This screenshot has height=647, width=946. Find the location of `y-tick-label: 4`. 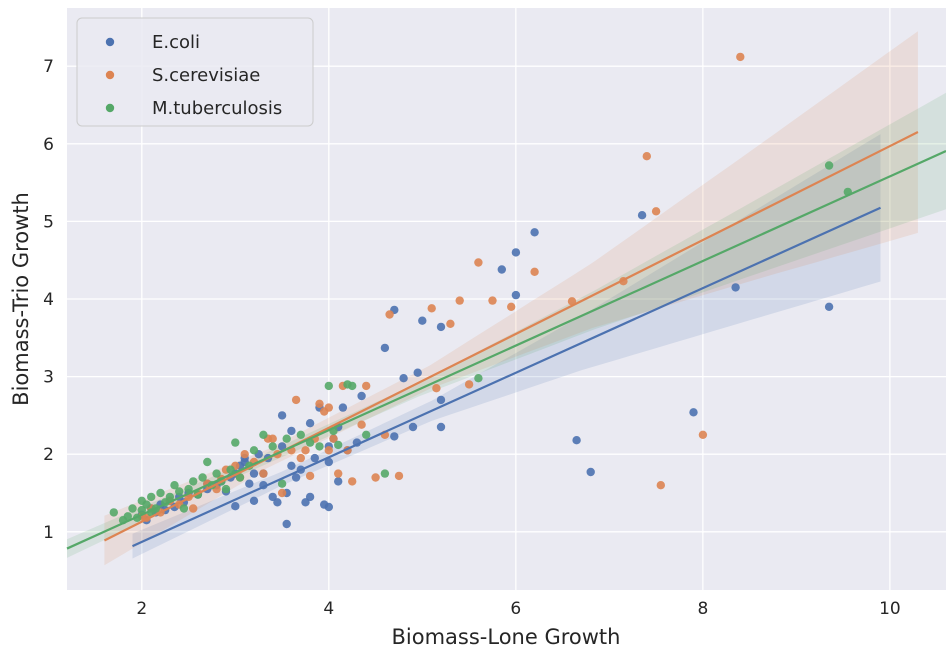

y-tick-label: 4 is located at coordinates (48, 300).